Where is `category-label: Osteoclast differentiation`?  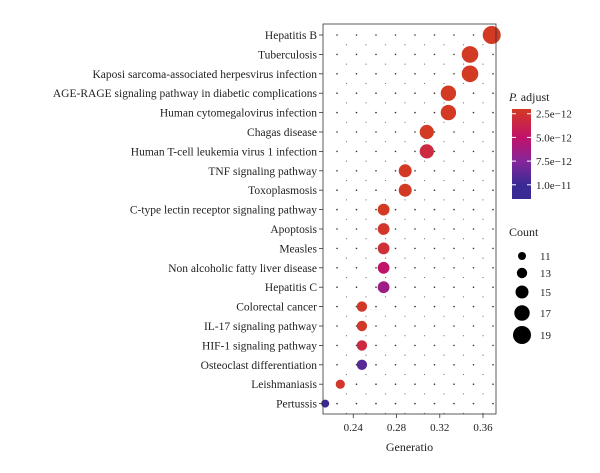 category-label: Osteoclast differentiation is located at coordinates (259, 366).